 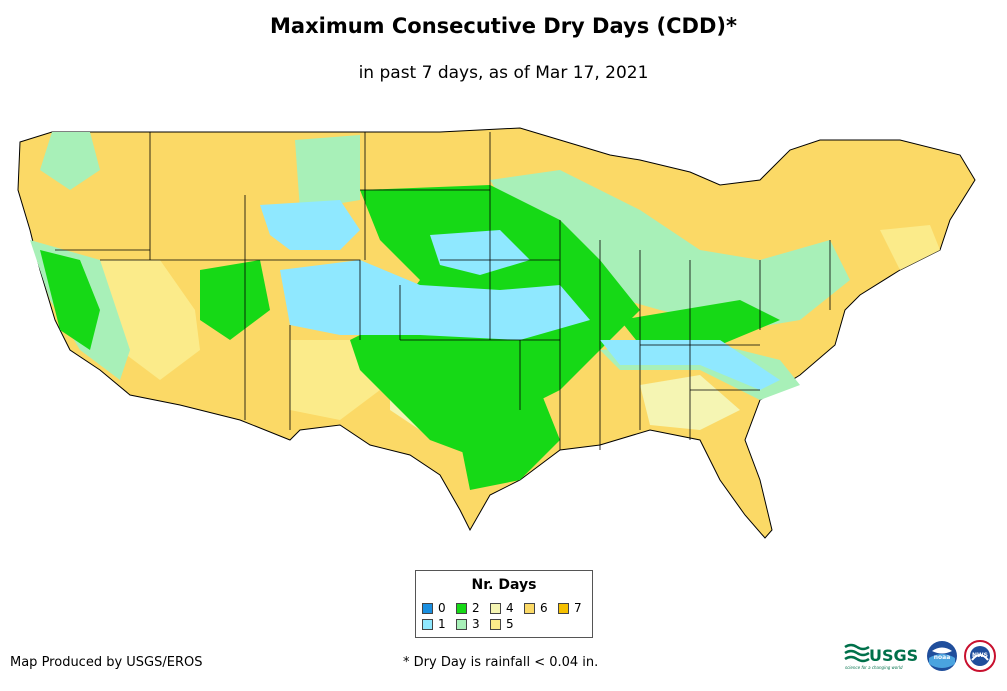 What do you see at coordinates (434, 608) in the screenshot?
I see `legend-item: 0` at bounding box center [434, 608].